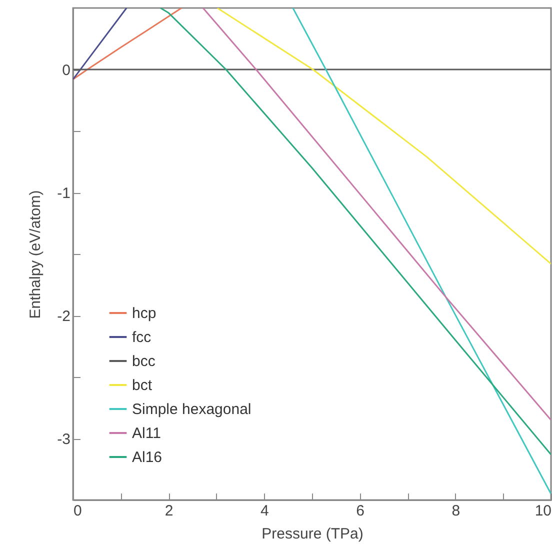 The height and width of the screenshot is (555, 552). I want to click on y-axis-title: Enthalpy (eV/atom), so click(35, 254).